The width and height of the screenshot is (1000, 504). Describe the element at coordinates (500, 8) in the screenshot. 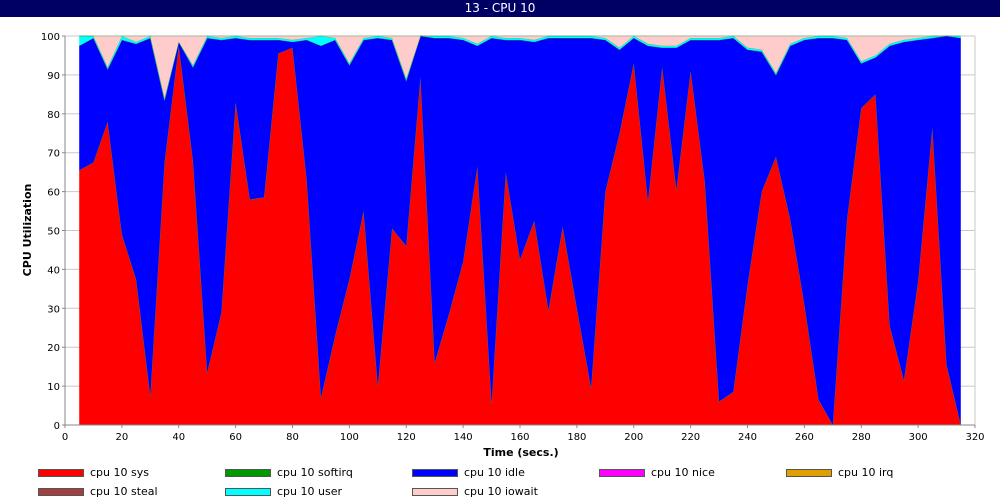

I see `window-title: 13 - CPU 10` at that location.